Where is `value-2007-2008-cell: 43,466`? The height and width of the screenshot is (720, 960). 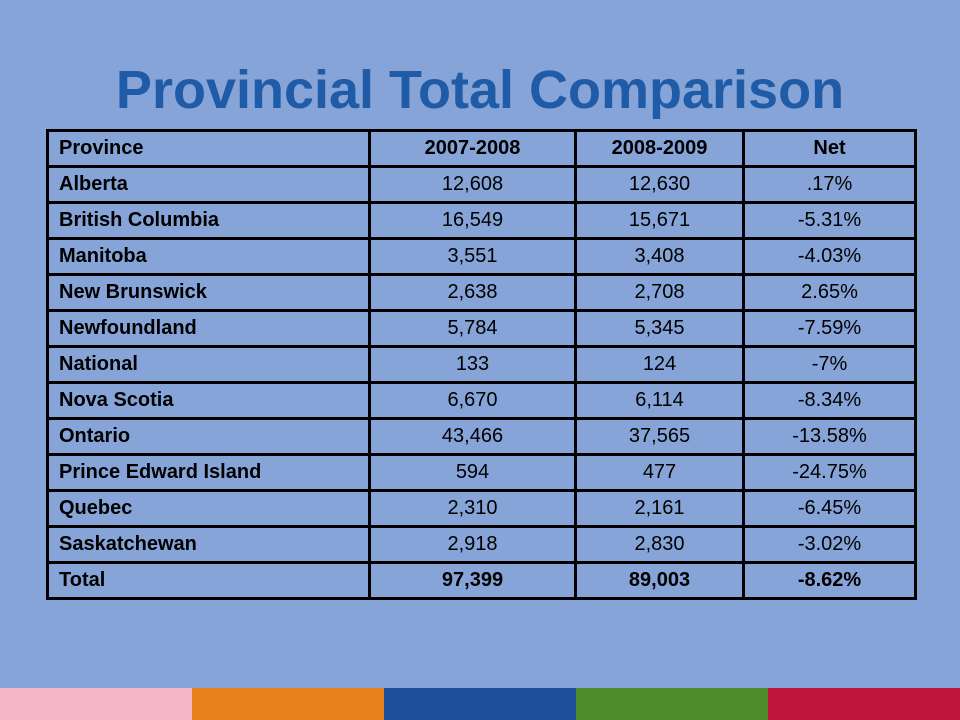
value-2007-2008-cell: 43,466 is located at coordinates (472, 436).